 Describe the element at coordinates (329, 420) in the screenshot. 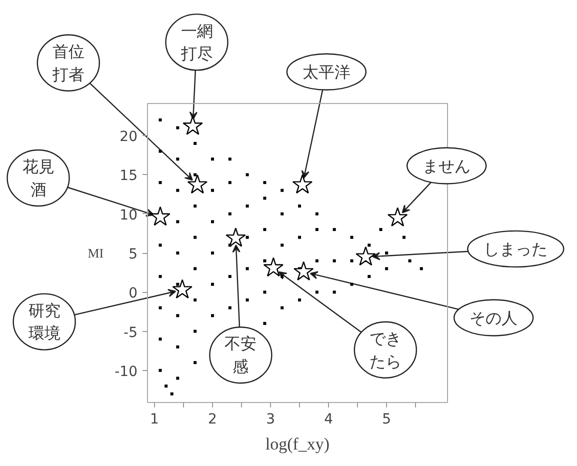

I see `x-tick-label: 4` at that location.